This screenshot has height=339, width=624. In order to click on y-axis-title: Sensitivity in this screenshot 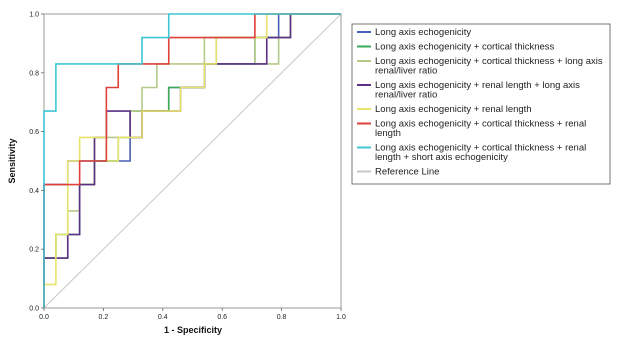, I will do `click(12, 160)`.